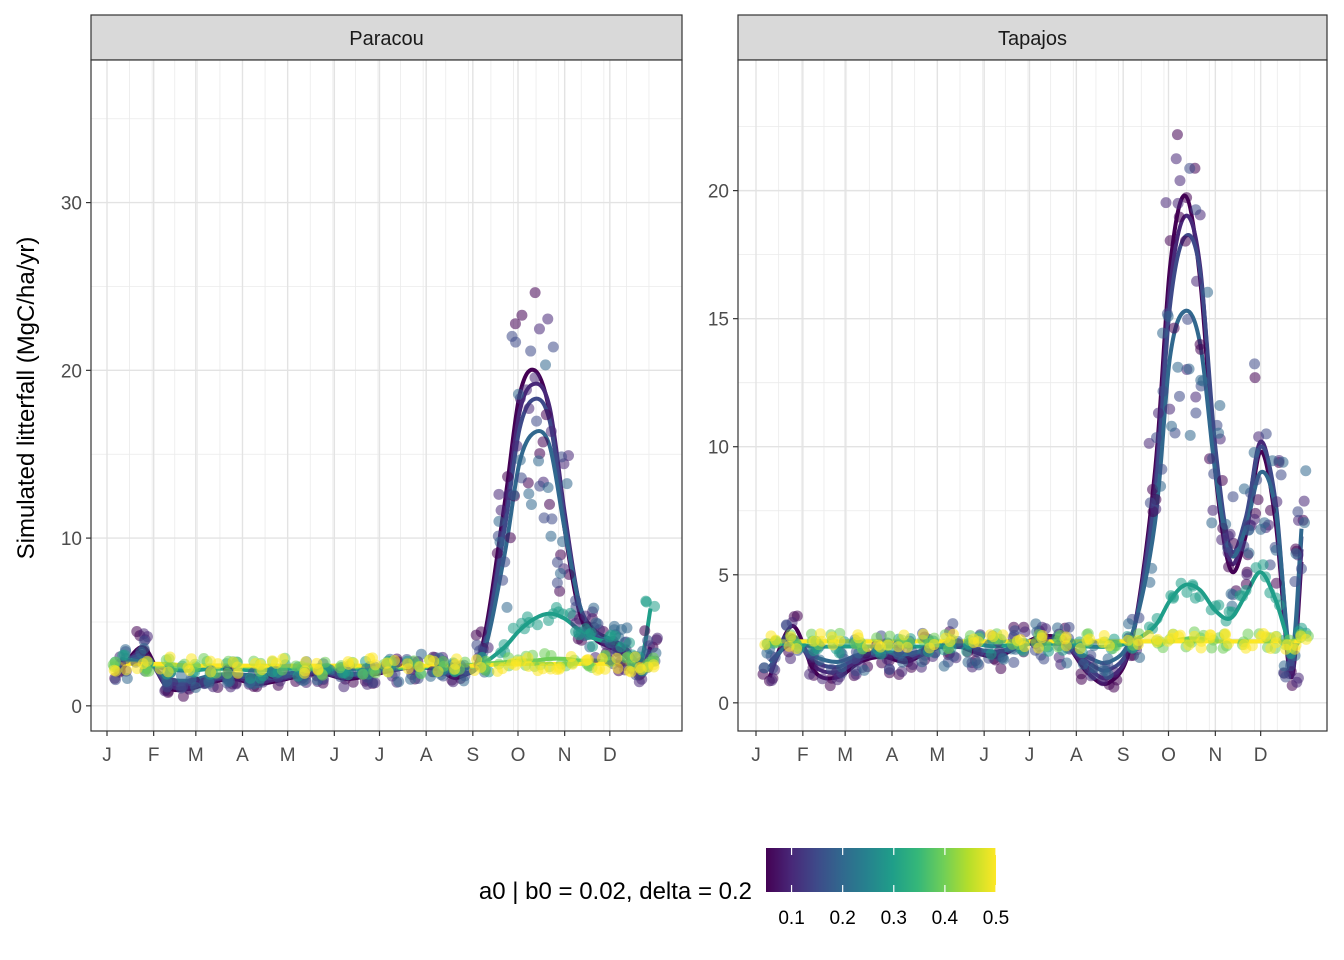 The width and height of the screenshot is (1344, 960). What do you see at coordinates (1261, 755) in the screenshot?
I see `x-tick-label: D` at bounding box center [1261, 755].